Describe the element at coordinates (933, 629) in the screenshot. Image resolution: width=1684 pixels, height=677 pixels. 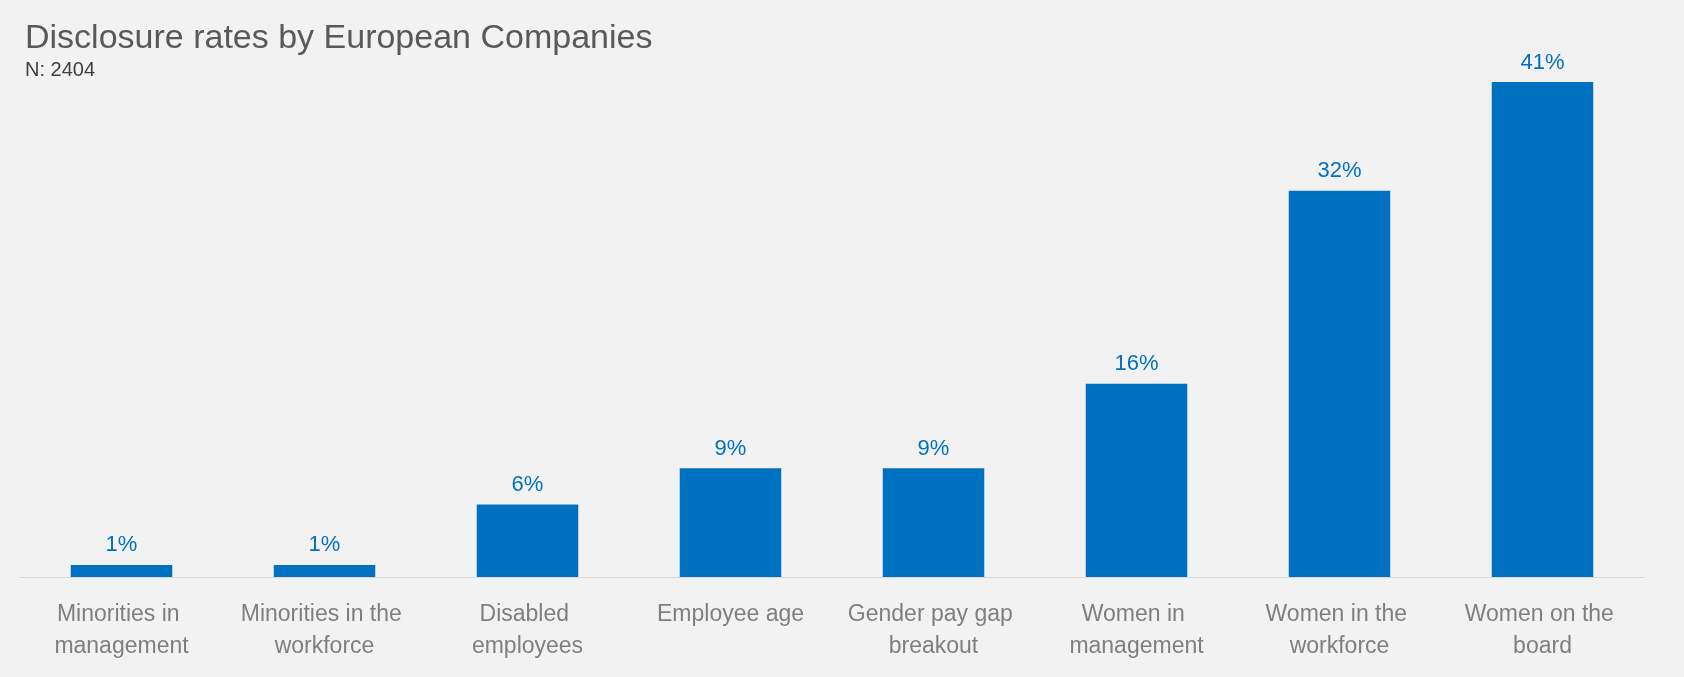
I see `x-tick-label: Gender pay gap breakout` at that location.